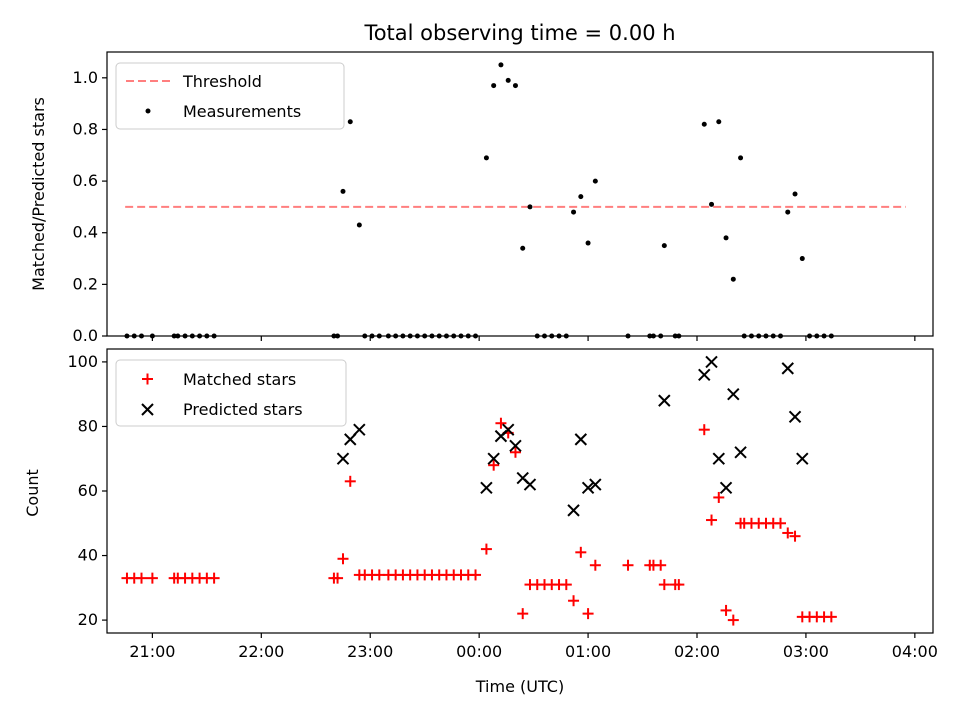 This screenshot has height=724, width=960. What do you see at coordinates (32, 493) in the screenshot?
I see `bottom-y-axis-label: Count` at bounding box center [32, 493].